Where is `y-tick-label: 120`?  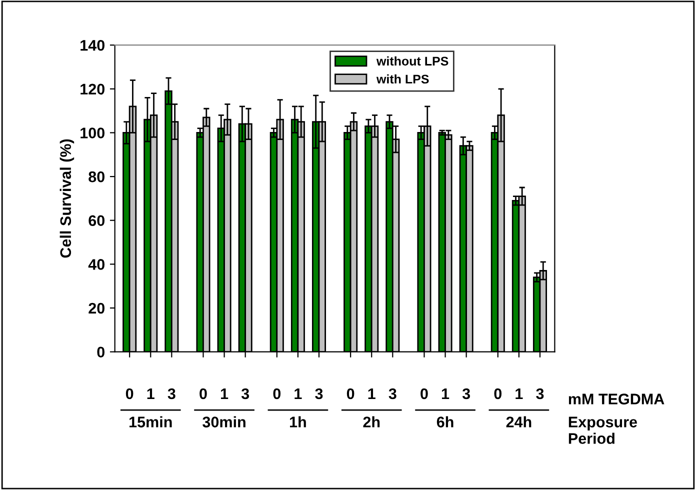 y-tick-label: 120 is located at coordinates (92, 89).